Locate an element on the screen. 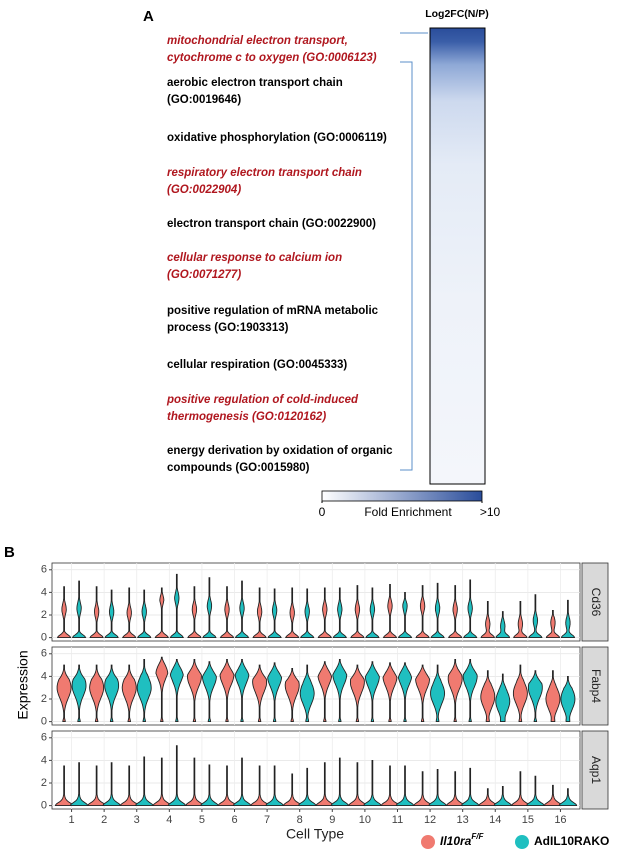  facet-label: Aqp1 is located at coordinates (596, 770).